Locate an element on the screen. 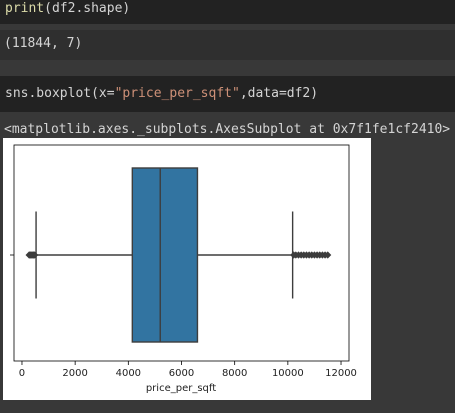 Image resolution: width=455 pixels, height=413 pixels. iqr-box is located at coordinates (164, 255).